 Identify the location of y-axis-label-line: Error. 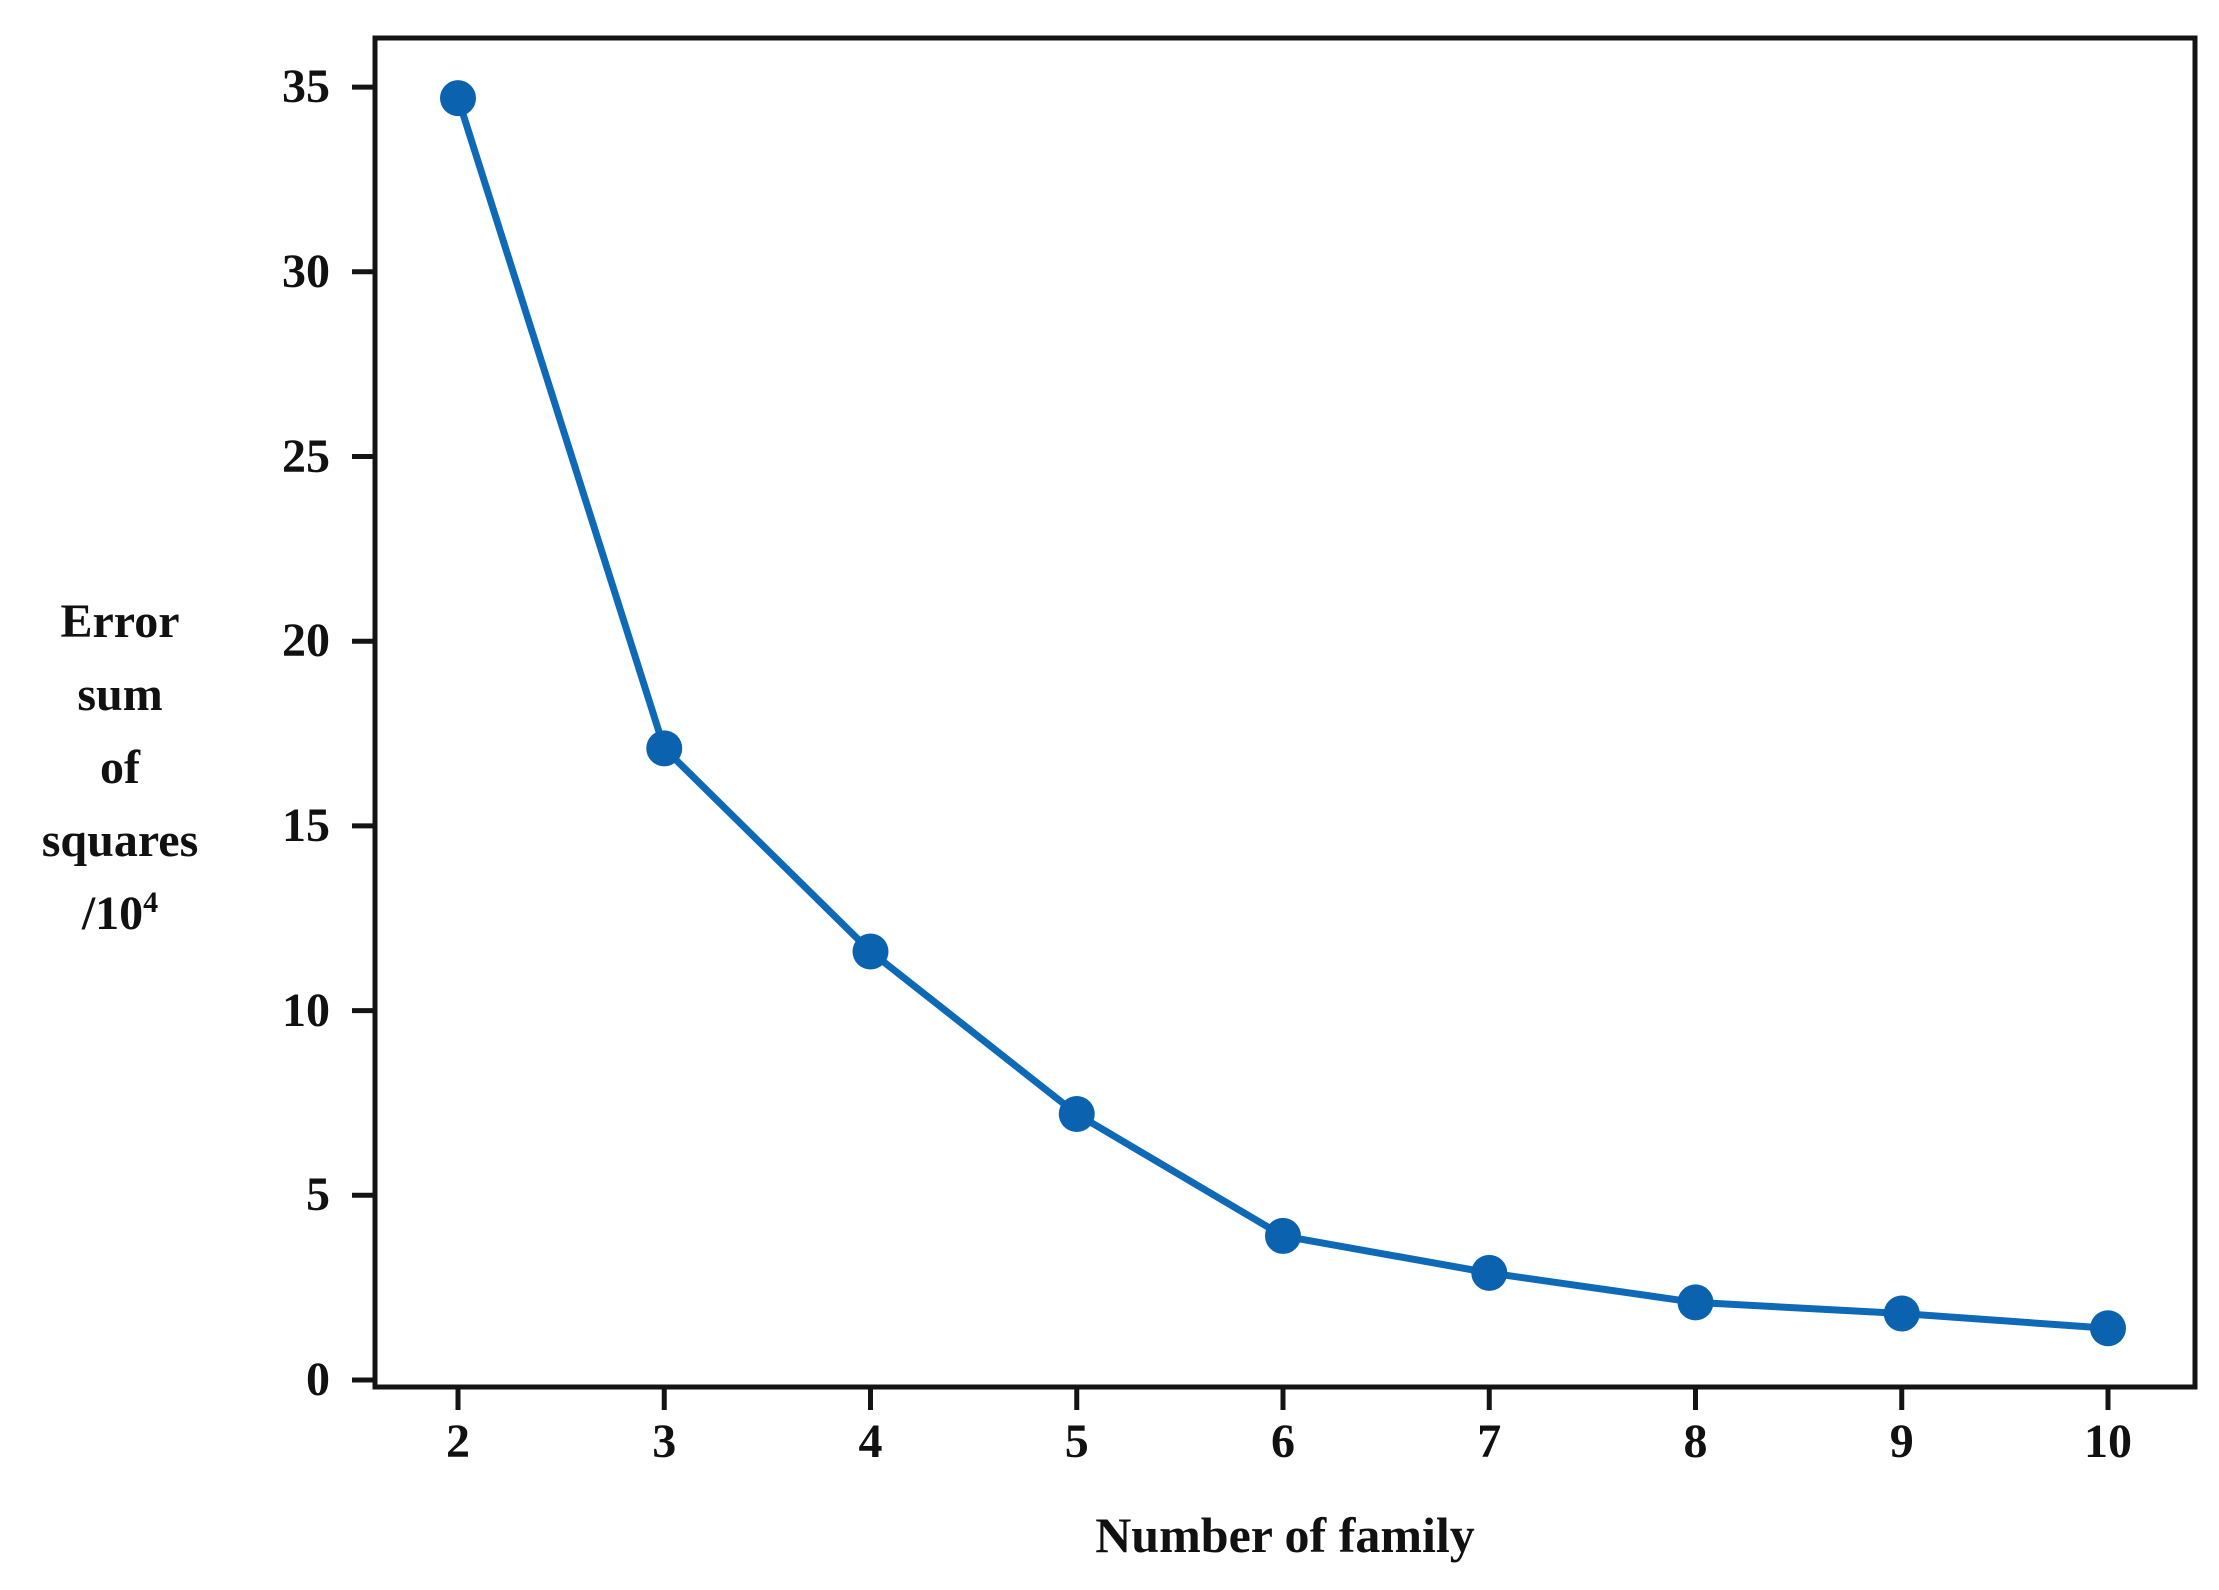
(120, 621).